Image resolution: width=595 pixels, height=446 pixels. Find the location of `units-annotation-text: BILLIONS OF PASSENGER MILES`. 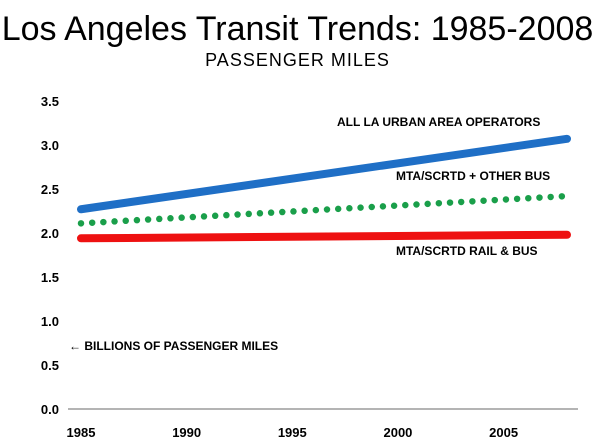

units-annotation-text: BILLIONS OF PASSENGER MILES is located at coordinates (181, 346).